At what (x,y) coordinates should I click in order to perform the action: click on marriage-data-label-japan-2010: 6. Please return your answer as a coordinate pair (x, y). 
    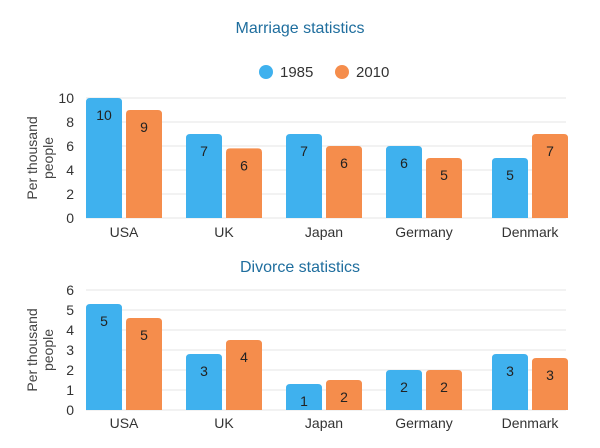
    Looking at the image, I should click on (344, 163).